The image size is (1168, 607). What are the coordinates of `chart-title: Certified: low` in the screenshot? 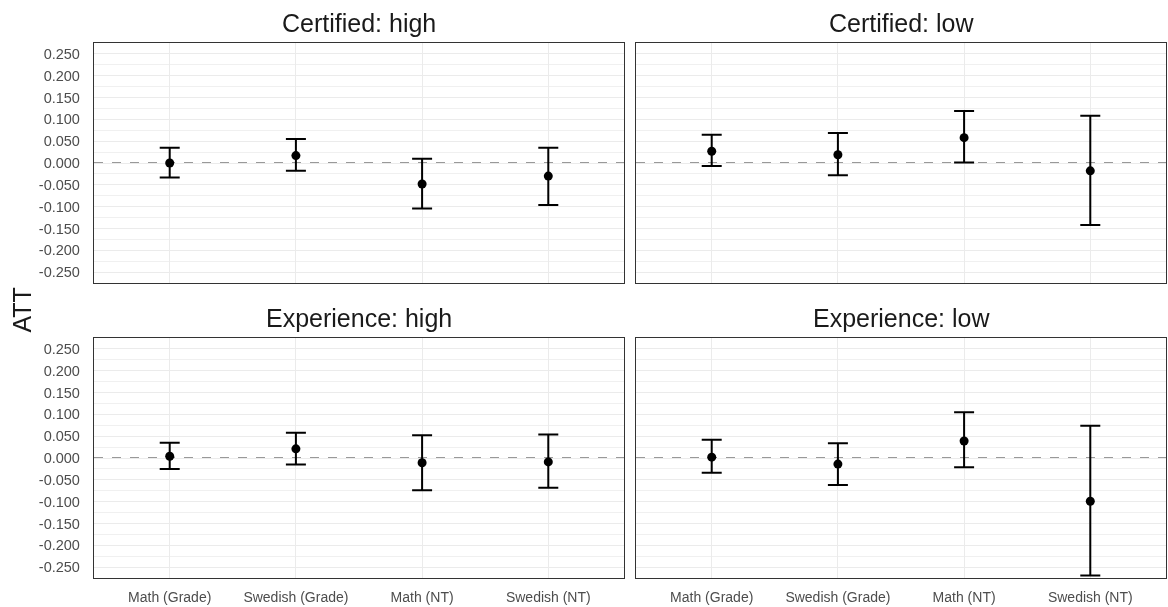 It's located at (902, 23).